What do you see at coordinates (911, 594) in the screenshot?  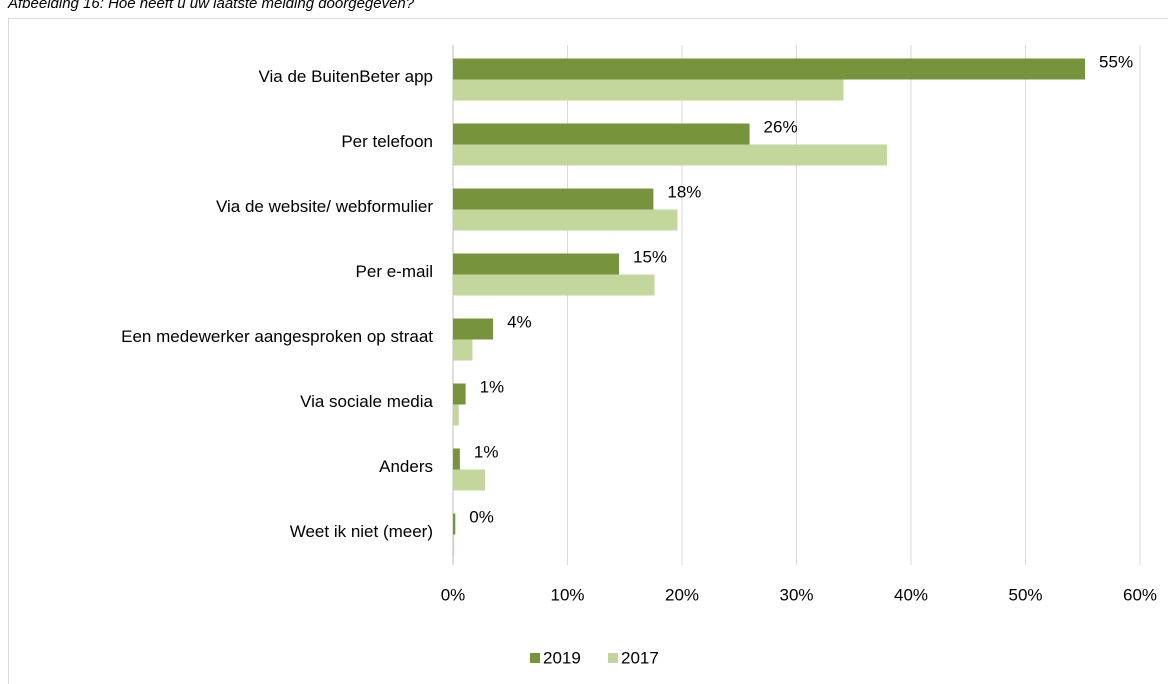 I see `x-tick-label: 40%` at bounding box center [911, 594].